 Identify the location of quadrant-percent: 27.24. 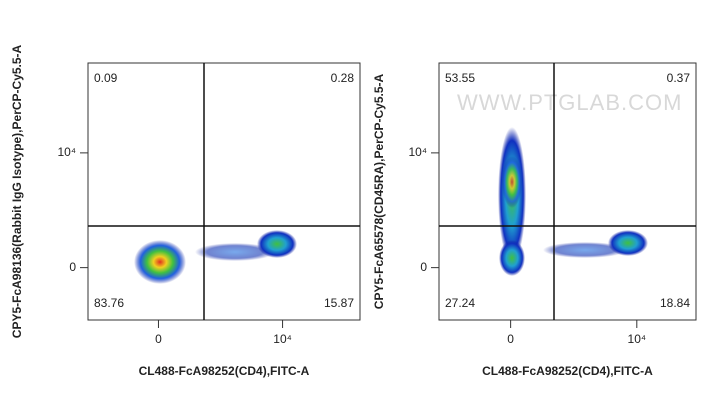
(460, 303).